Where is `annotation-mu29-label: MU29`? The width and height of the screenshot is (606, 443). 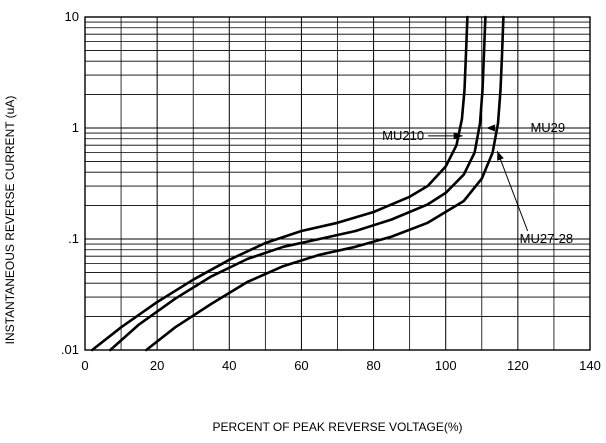 annotation-mu29-label: MU29 is located at coordinates (547, 127).